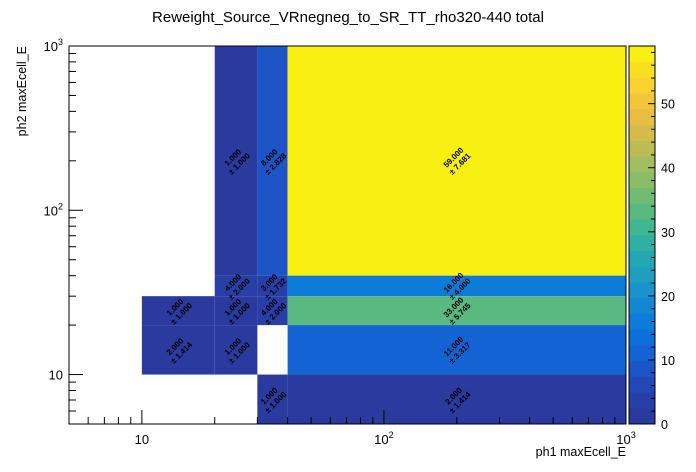 The image size is (696, 472). What do you see at coordinates (53, 45) in the screenshot?
I see `y-tick-label: 10³` at bounding box center [53, 45].